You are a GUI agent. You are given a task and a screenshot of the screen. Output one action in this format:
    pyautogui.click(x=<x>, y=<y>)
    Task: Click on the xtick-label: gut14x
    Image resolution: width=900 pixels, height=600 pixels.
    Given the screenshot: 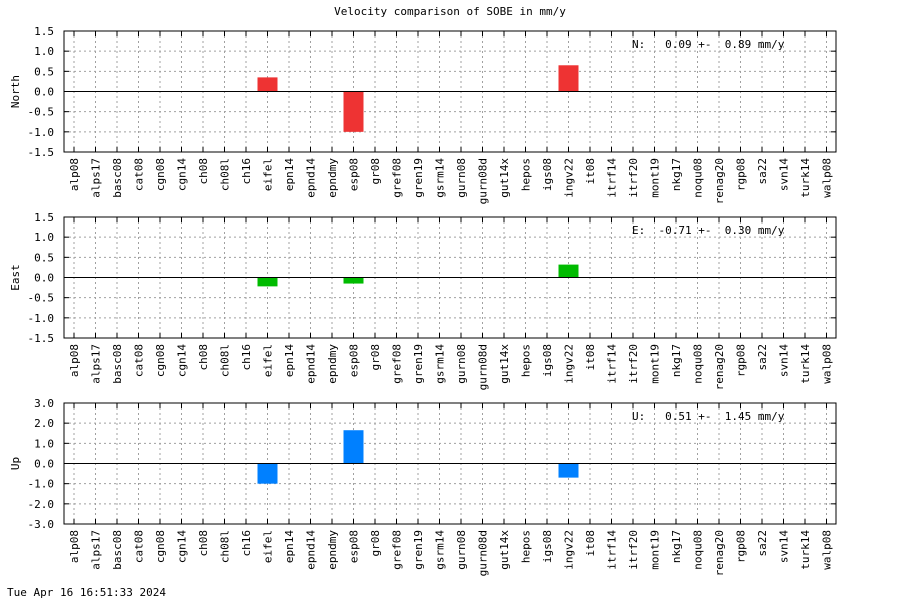 What is the action you would take?
    pyautogui.click(x=504, y=550)
    